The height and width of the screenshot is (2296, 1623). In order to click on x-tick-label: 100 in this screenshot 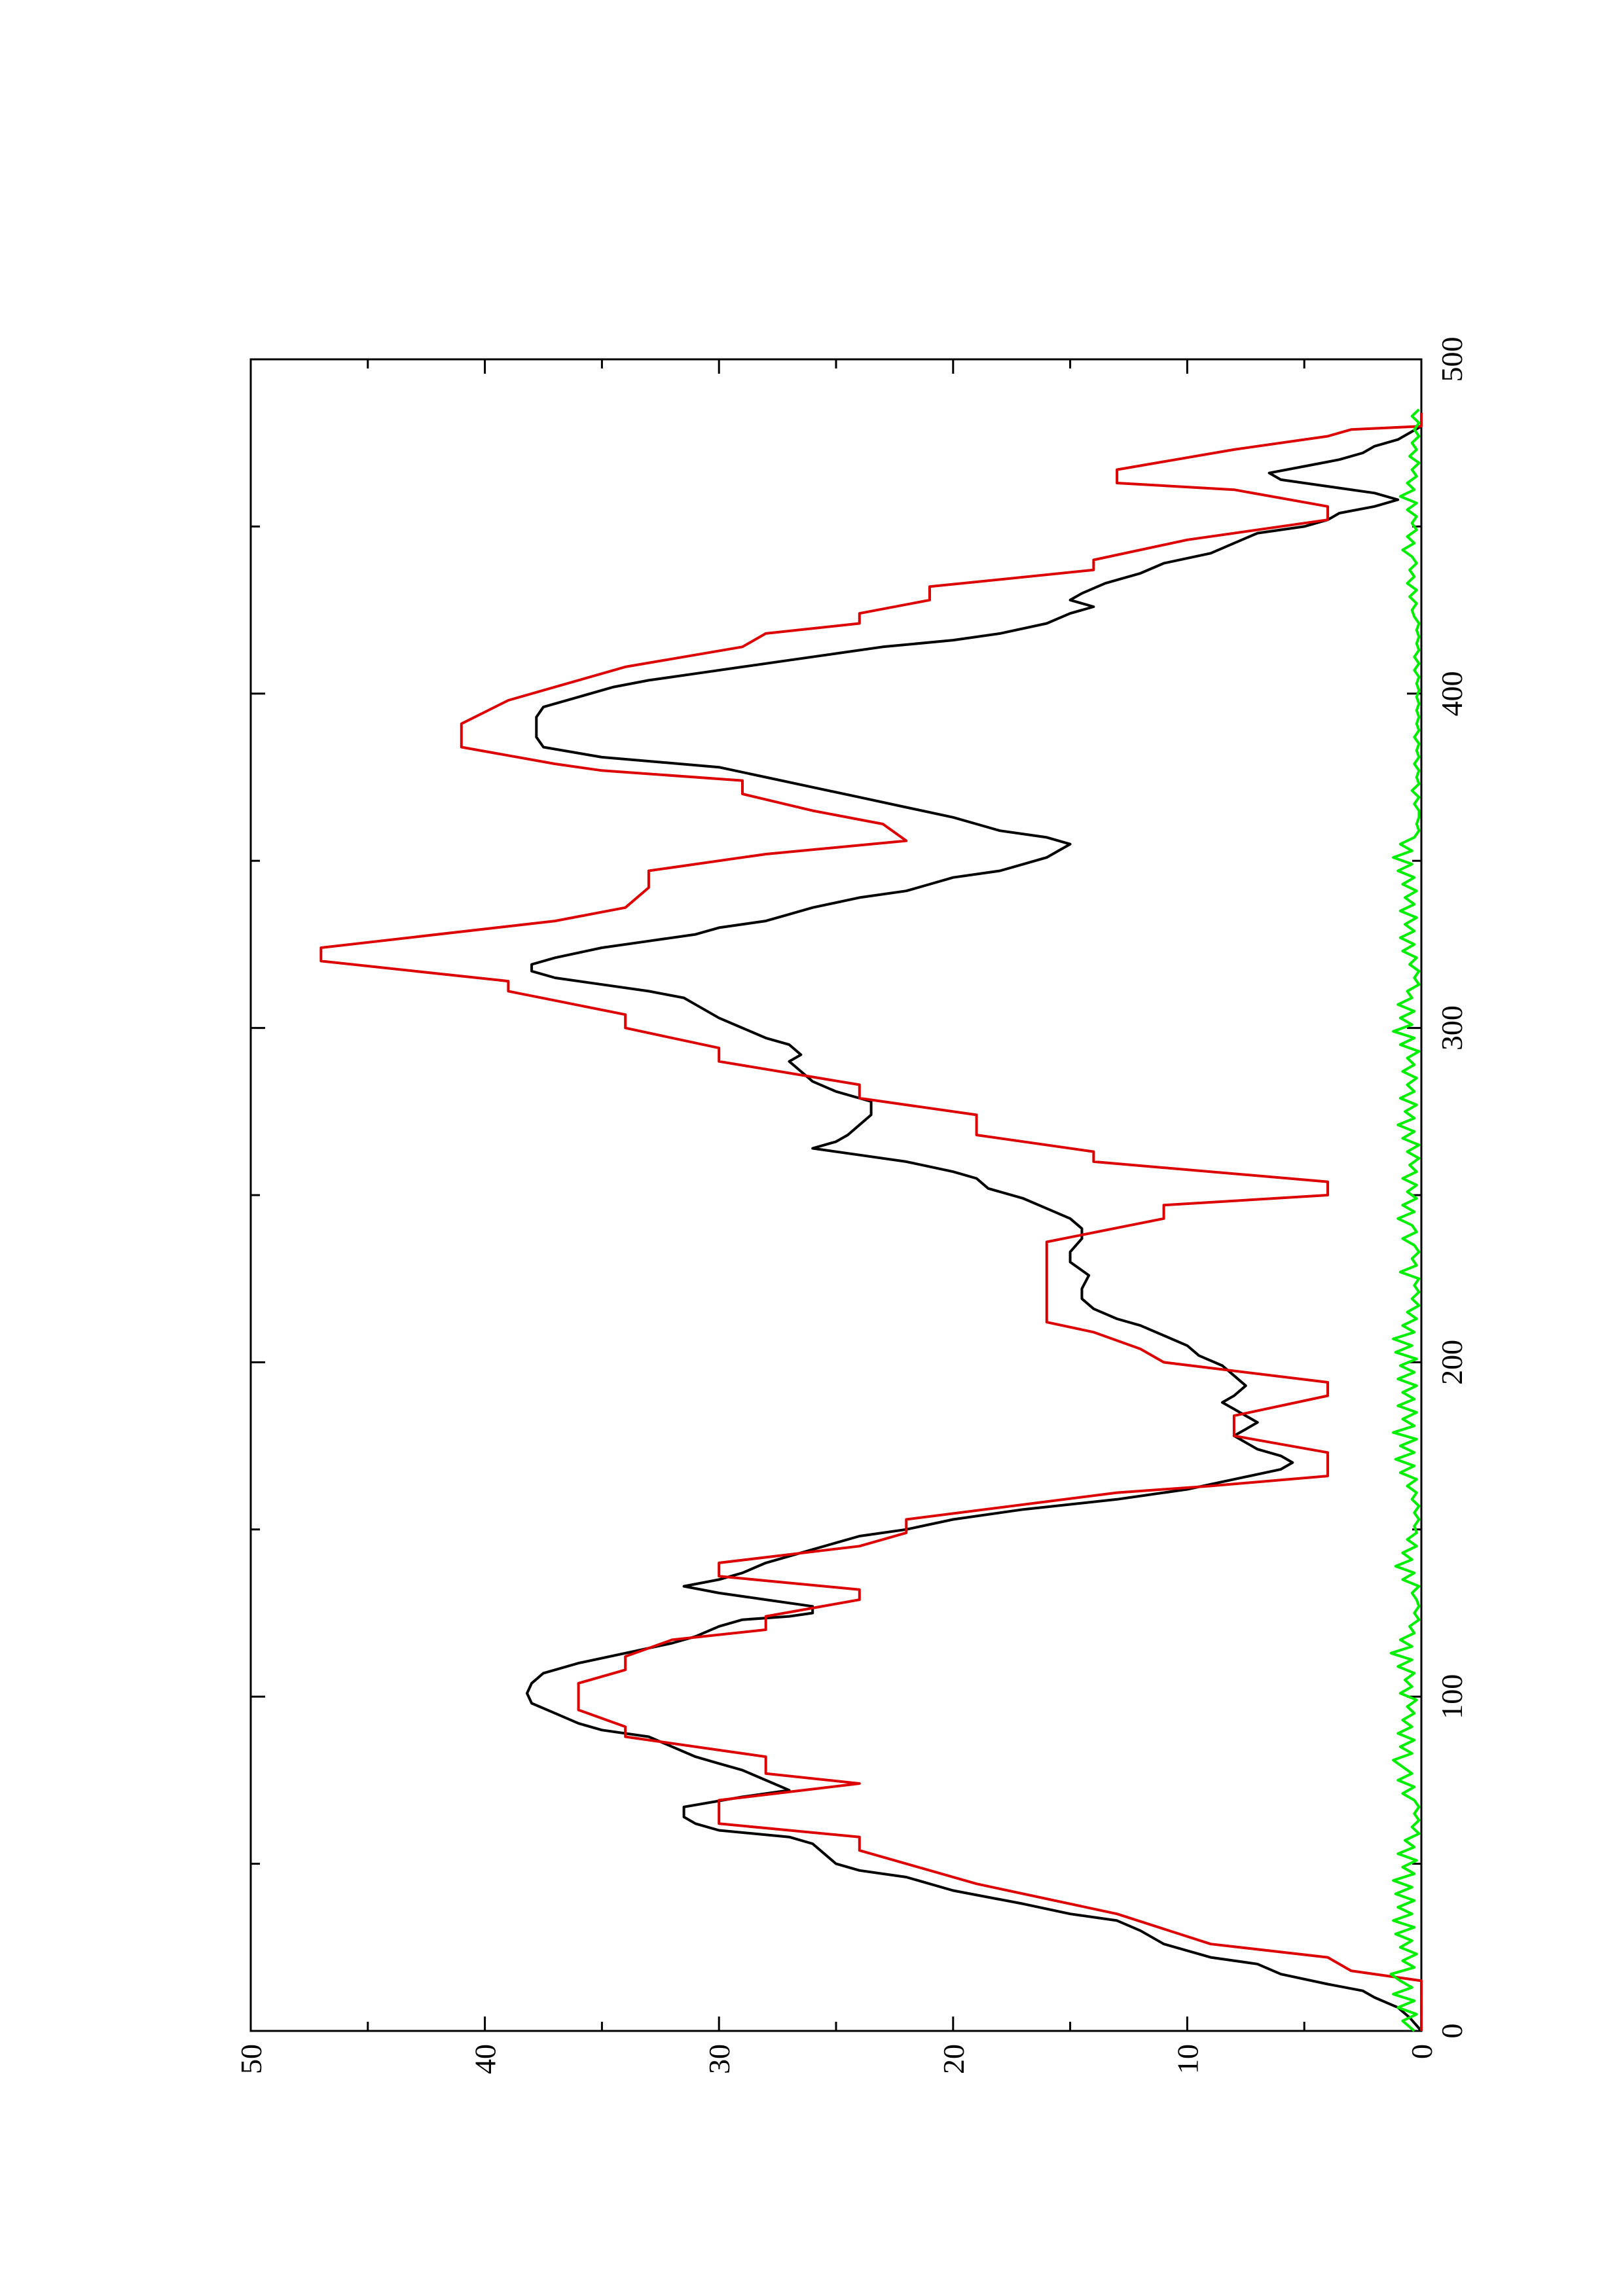, I will do `click(1451, 1696)`.